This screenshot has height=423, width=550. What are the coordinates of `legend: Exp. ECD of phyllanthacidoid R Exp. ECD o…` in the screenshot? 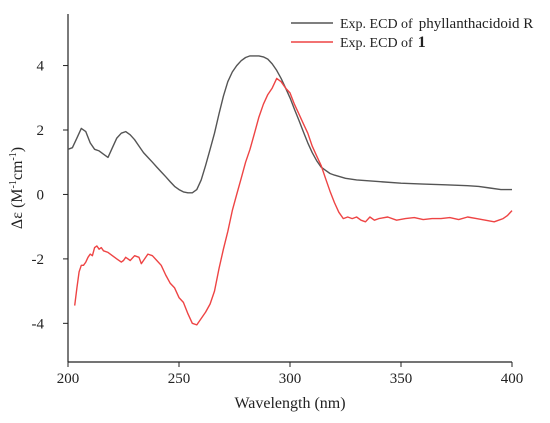 It's located at (412, 33).